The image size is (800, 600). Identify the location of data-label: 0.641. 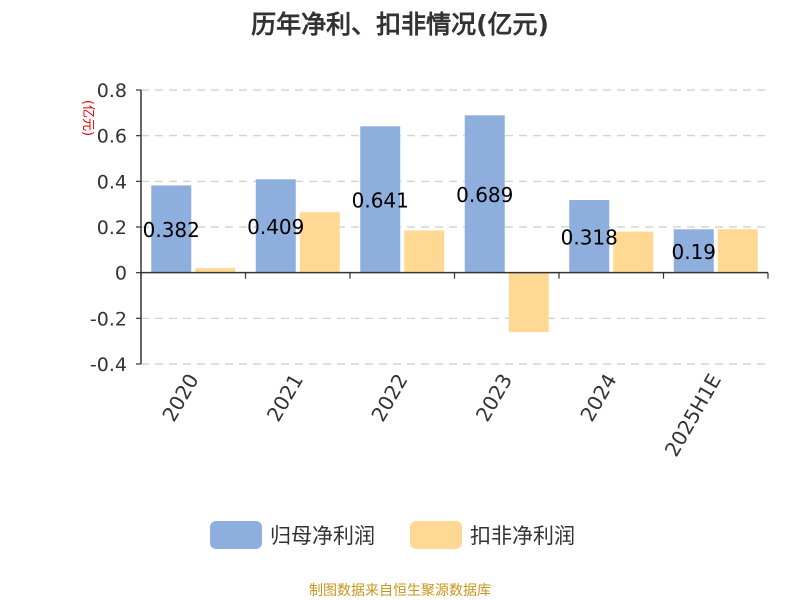
(380, 200).